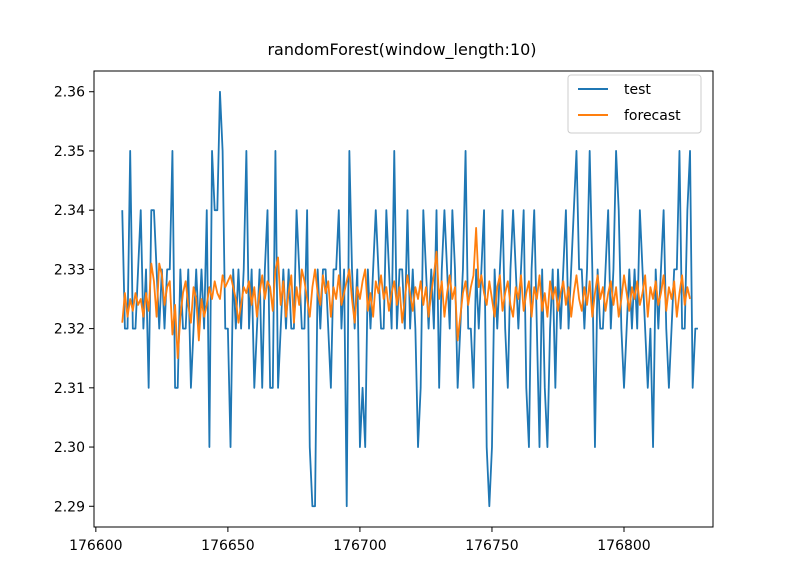  I want to click on y-tick-label: 2.31, so click(69, 389).